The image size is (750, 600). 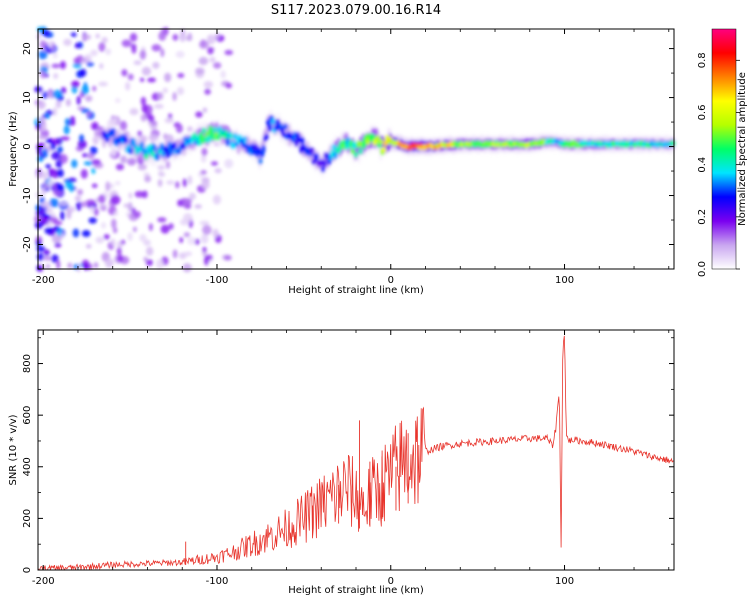 I want to click on spectrogram-y-axis-label: Frequency (Hz), so click(x=13, y=149).